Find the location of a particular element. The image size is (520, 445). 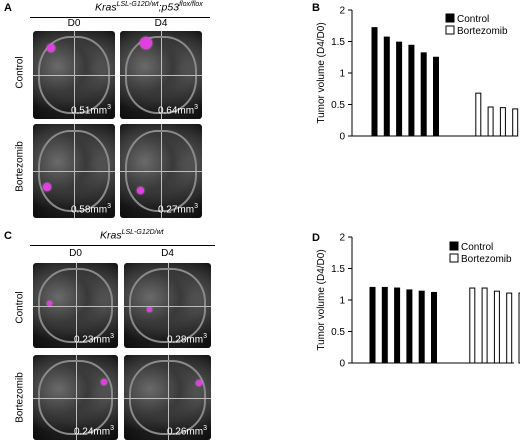

volume-label: 0.27mm3 is located at coordinates (177, 208).